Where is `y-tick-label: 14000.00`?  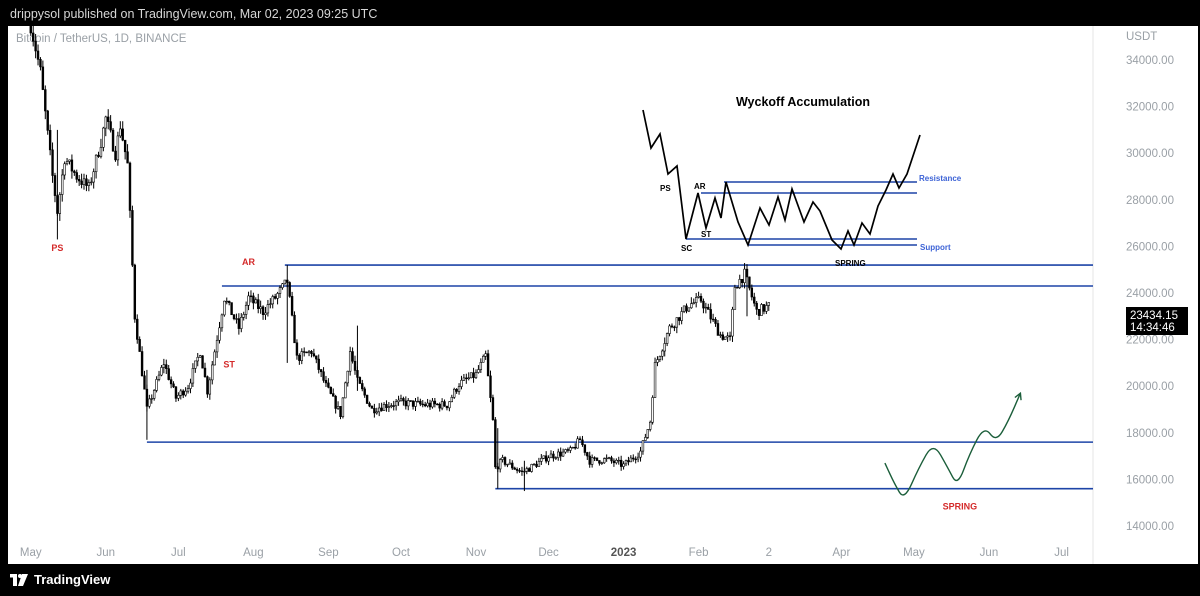 y-tick-label: 14000.00 is located at coordinates (1150, 527).